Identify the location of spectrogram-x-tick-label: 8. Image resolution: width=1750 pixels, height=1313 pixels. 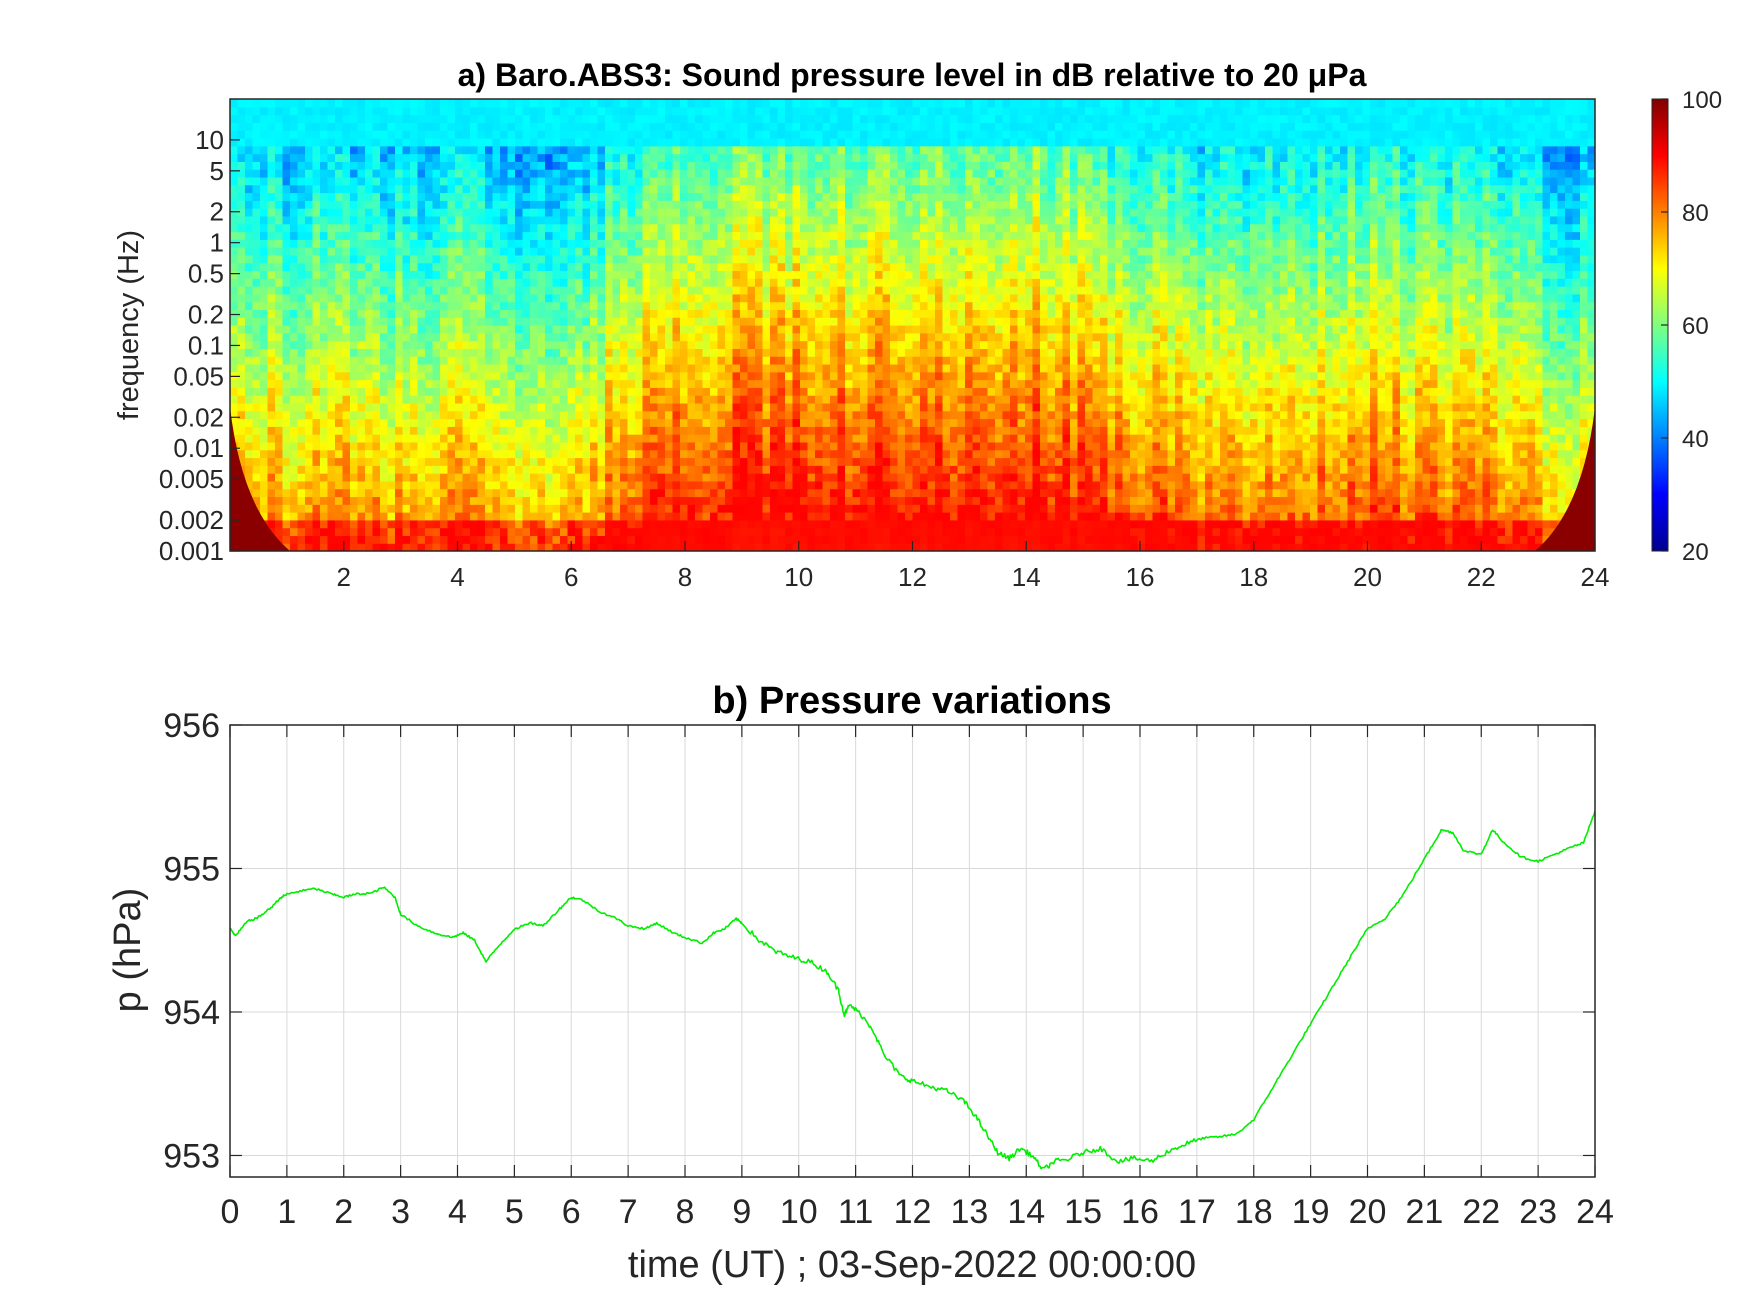
(685, 577).